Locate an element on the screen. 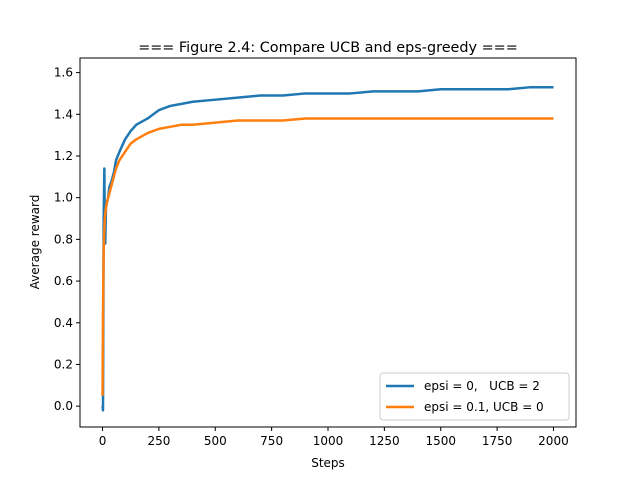  y-tick-label: 0.6 is located at coordinates (63, 281).